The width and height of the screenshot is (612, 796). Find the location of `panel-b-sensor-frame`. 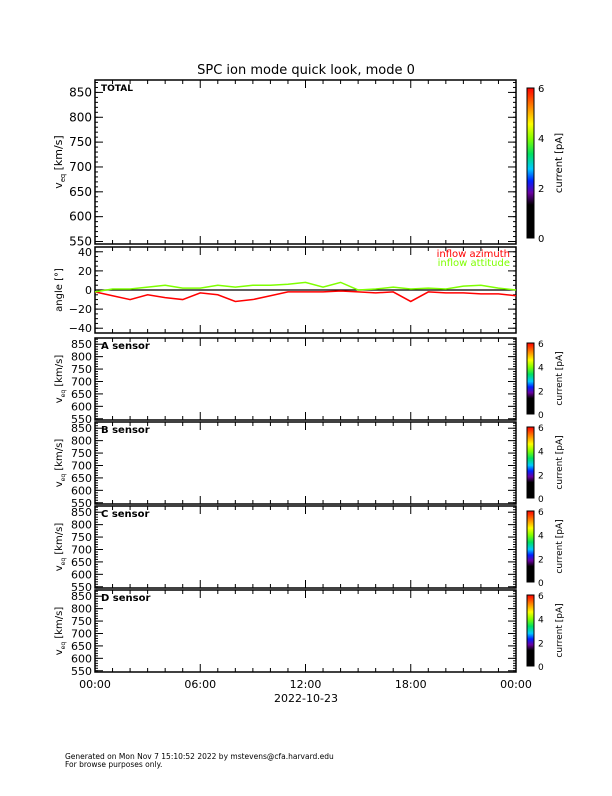

panel-b-sensor-frame is located at coordinates (305, 463).